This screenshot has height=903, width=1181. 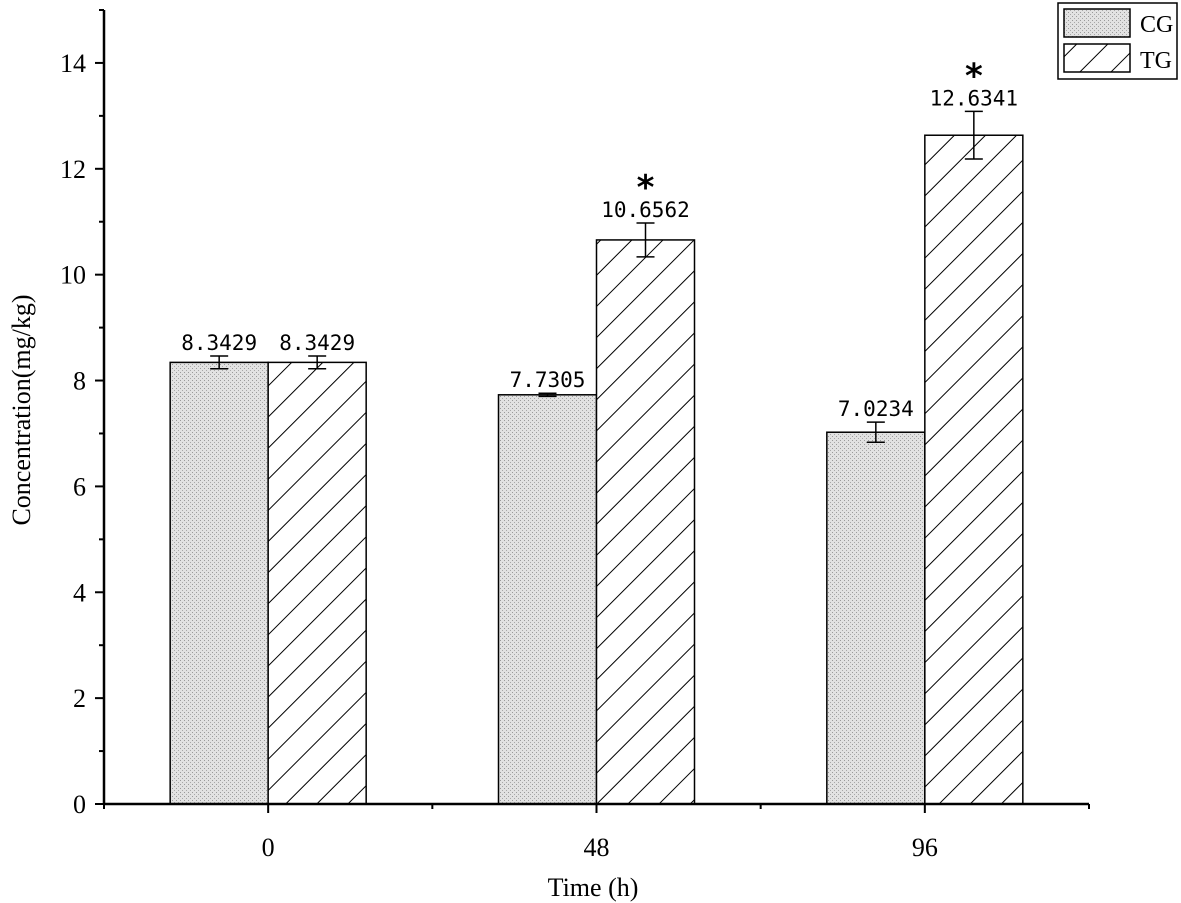 I want to click on y-tick-label: 8, so click(x=79, y=381).